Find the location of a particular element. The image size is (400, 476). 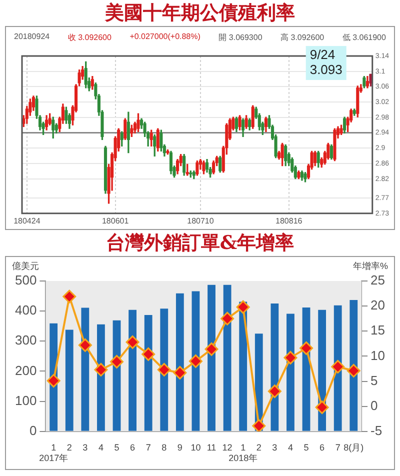

chart-title: 台灣外銷訂單&年增率 is located at coordinates (200, 243).